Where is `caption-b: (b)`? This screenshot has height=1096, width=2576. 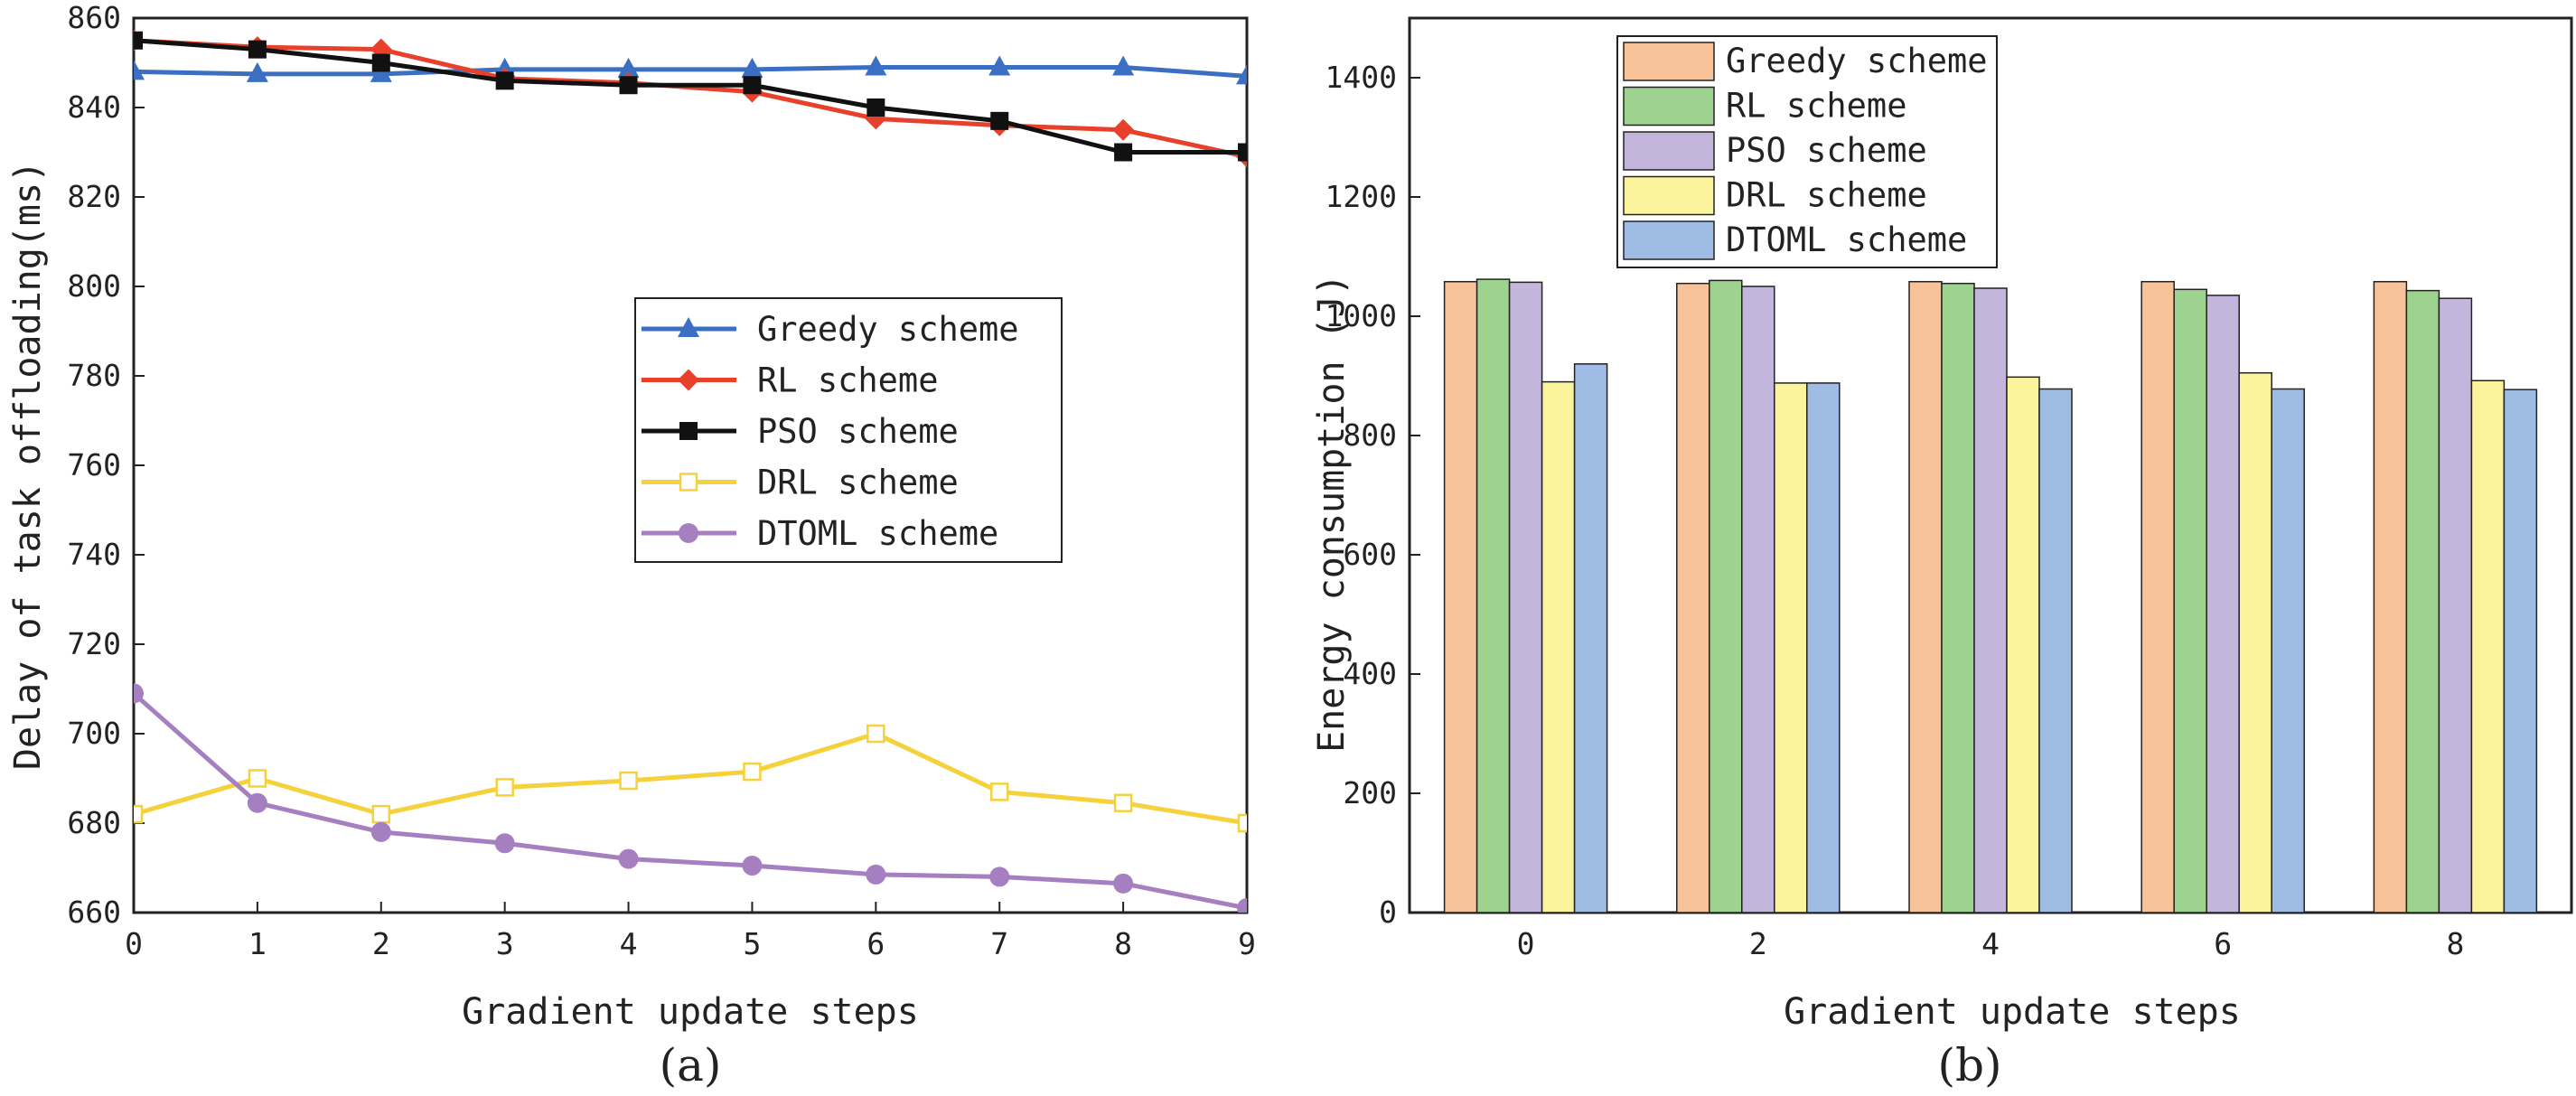 caption-b: (b) is located at coordinates (1969, 1065).